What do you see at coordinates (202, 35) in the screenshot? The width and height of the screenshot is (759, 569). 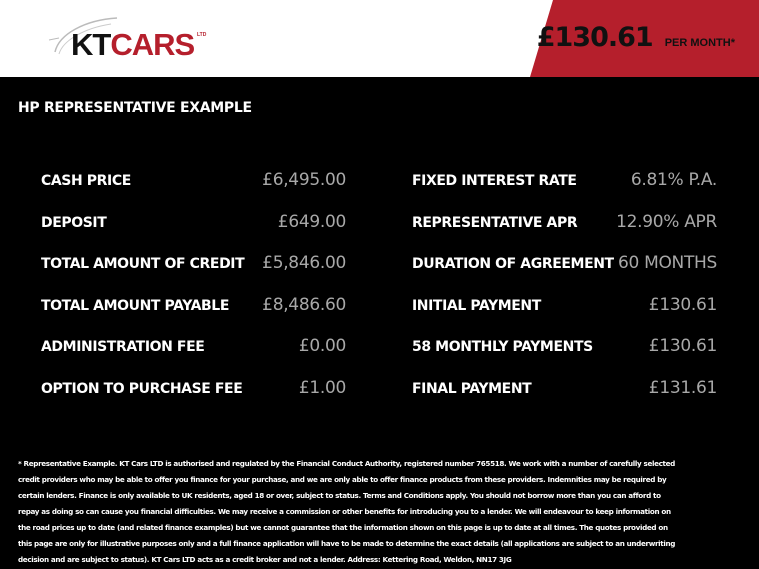 I see `logo-ltd: LTD` at bounding box center [202, 35].